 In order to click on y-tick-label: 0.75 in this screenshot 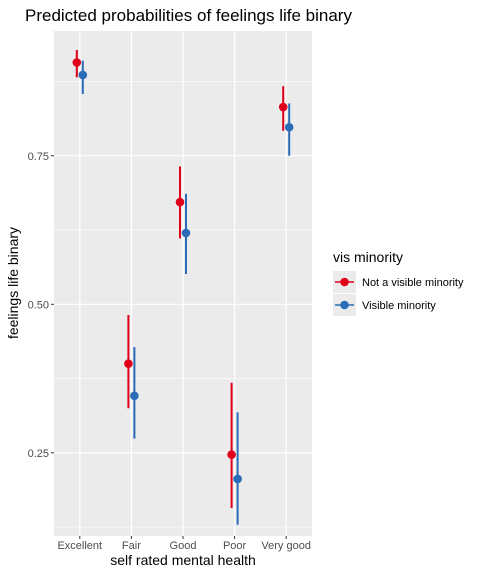, I will do `click(38, 157)`.